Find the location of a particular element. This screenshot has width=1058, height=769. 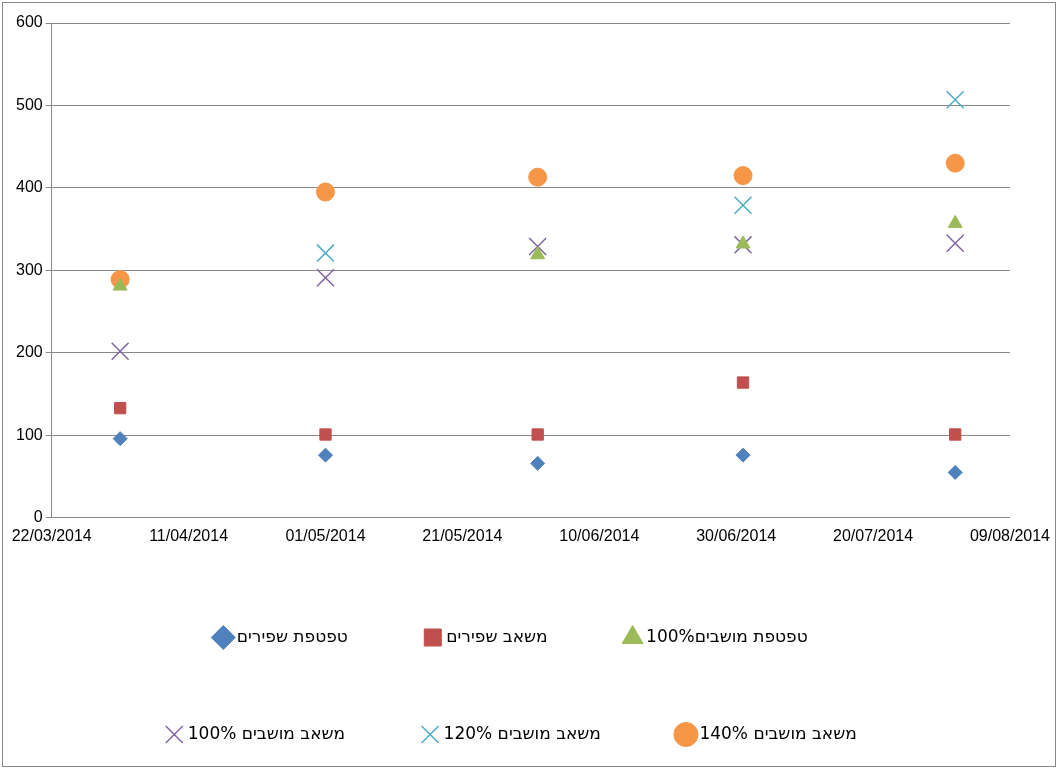

x-tick-label: 20/07/2014 is located at coordinates (873, 535).